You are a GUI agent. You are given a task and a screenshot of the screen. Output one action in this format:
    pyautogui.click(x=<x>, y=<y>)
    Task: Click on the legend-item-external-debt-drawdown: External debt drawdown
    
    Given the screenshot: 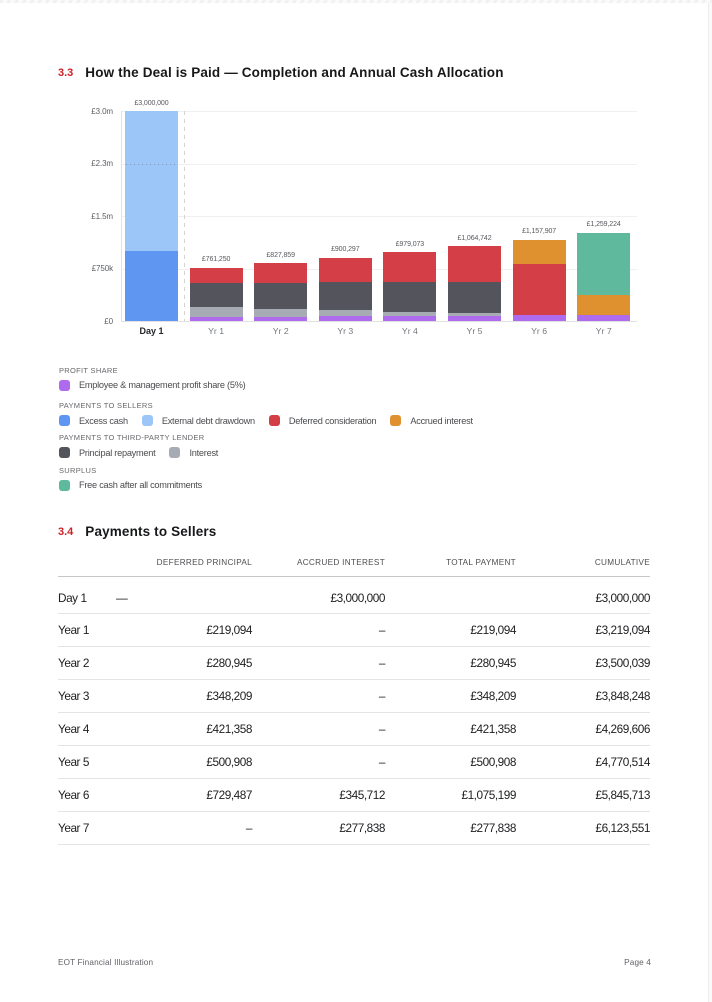 What is the action you would take?
    pyautogui.click(x=198, y=421)
    